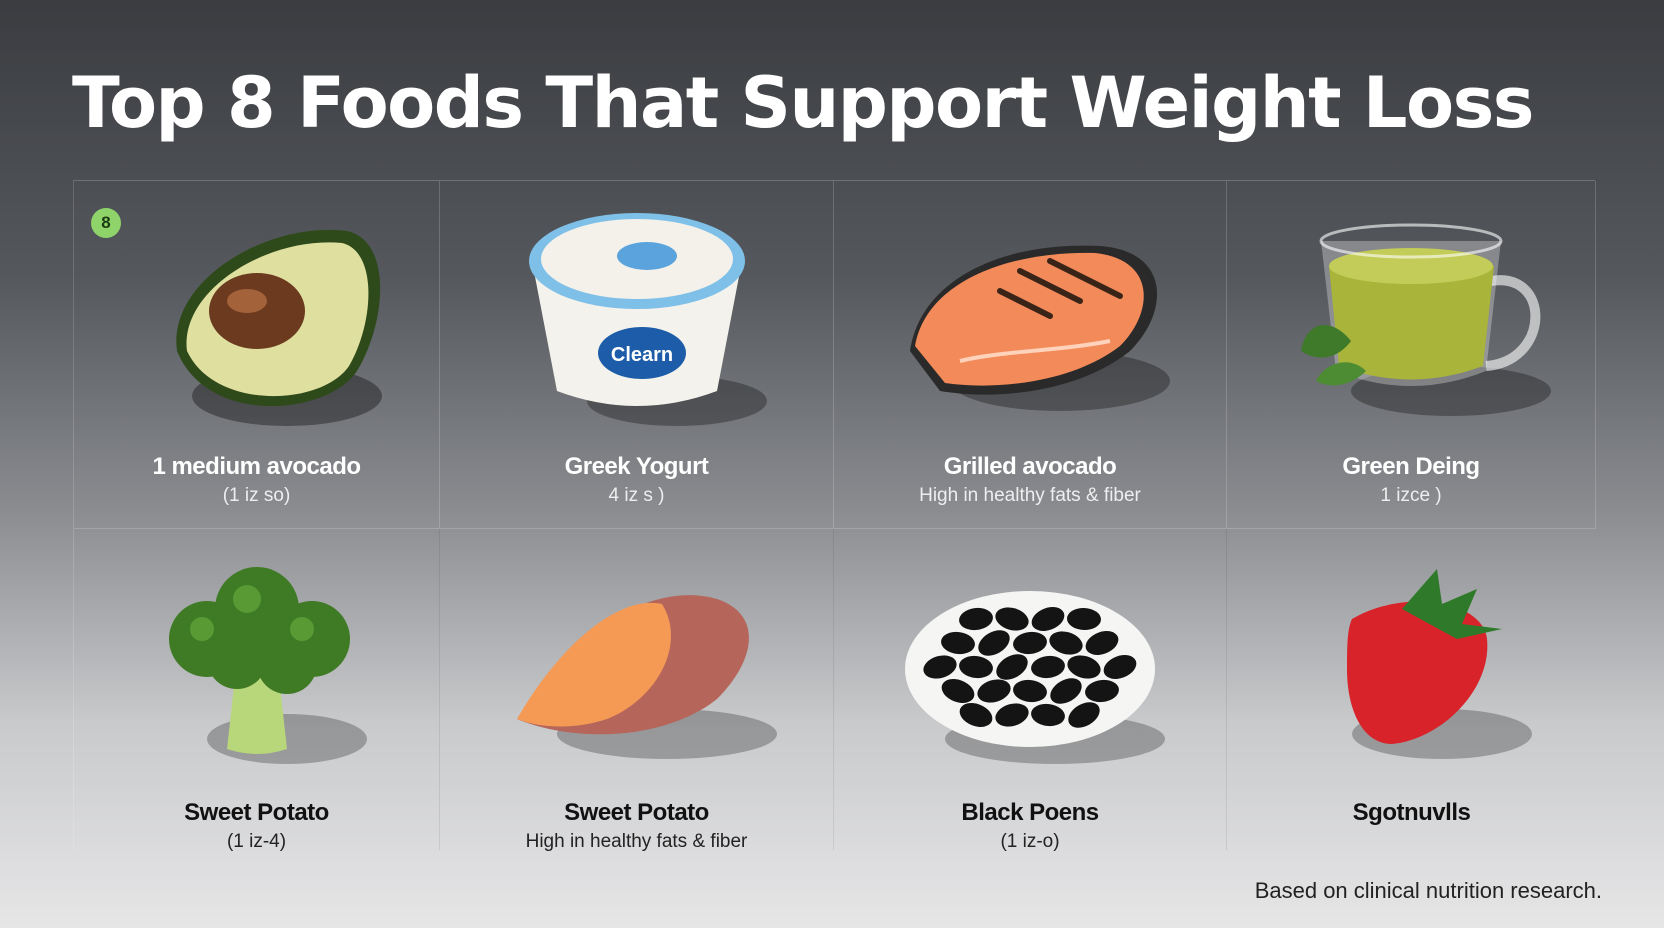  I want to click on food-name: Black Poens, so click(1030, 812).